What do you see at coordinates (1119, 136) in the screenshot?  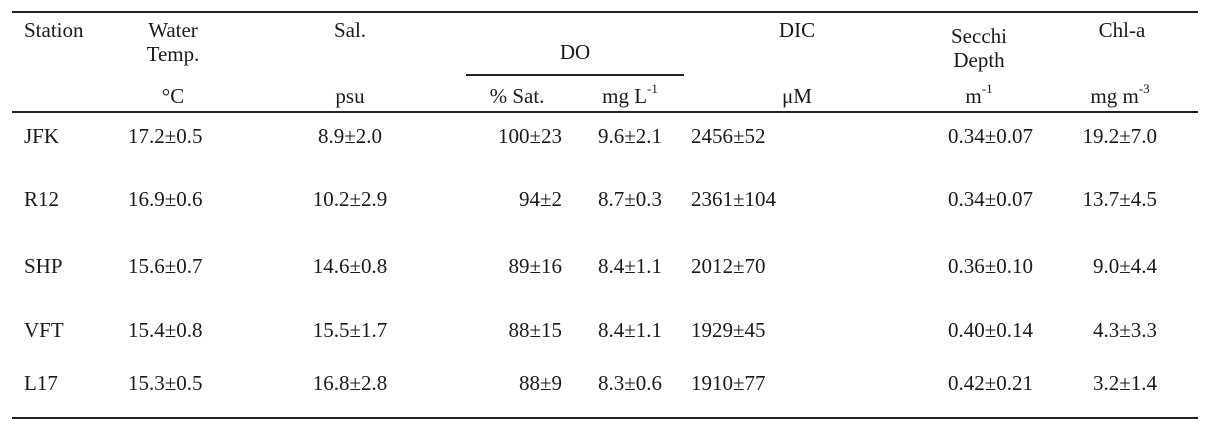 I see `cell-chla: 19.2±7.0` at bounding box center [1119, 136].